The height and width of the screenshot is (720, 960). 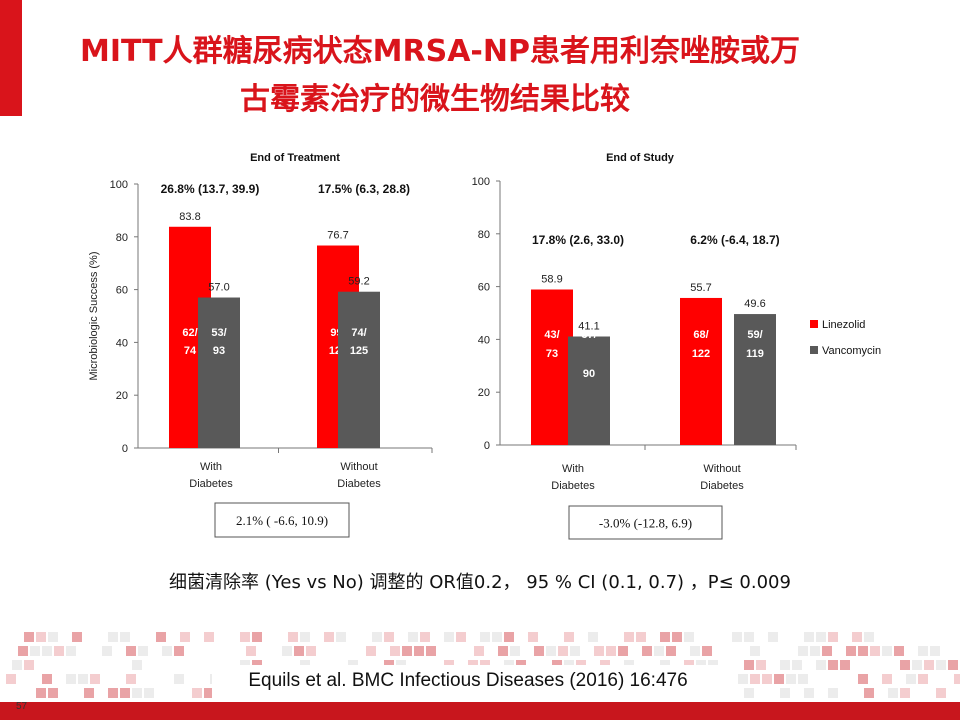 What do you see at coordinates (754, 304) in the screenshot?
I see `bar-value-label: 49.6` at bounding box center [754, 304].